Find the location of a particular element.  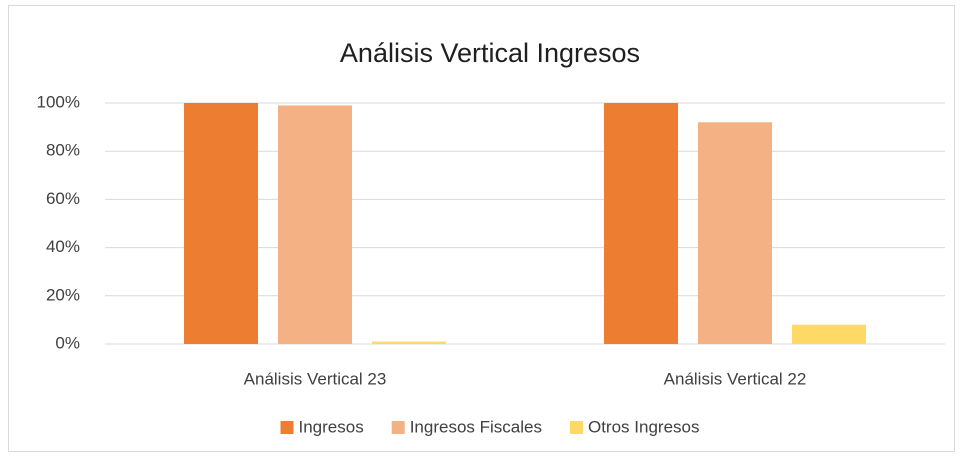

chart-title: Análisis Vertical Ingresos is located at coordinates (490, 53).